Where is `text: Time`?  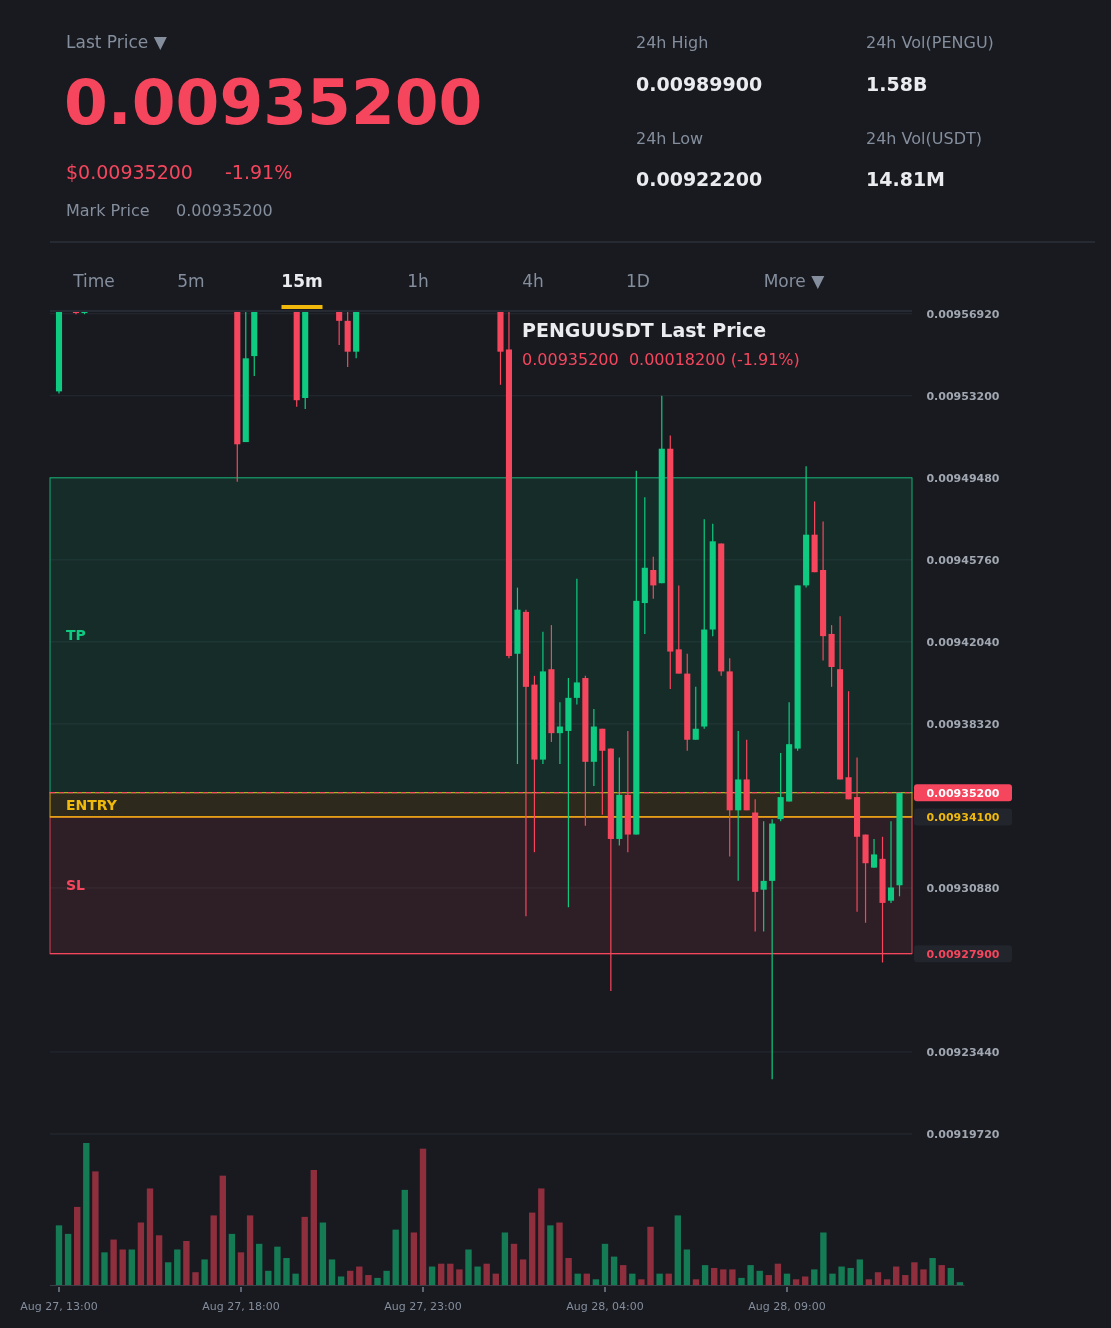 text: Time is located at coordinates (93, 281).